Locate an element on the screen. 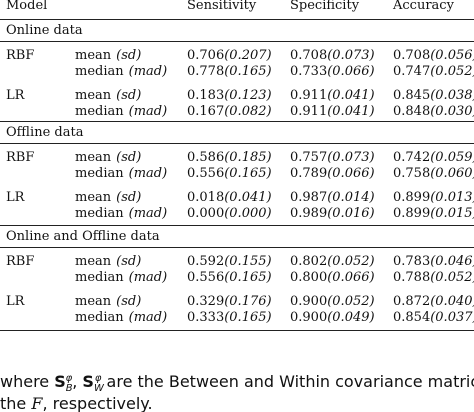 The height and width of the screenshot is (412, 474). symbol: F is located at coordinates (37, 403).